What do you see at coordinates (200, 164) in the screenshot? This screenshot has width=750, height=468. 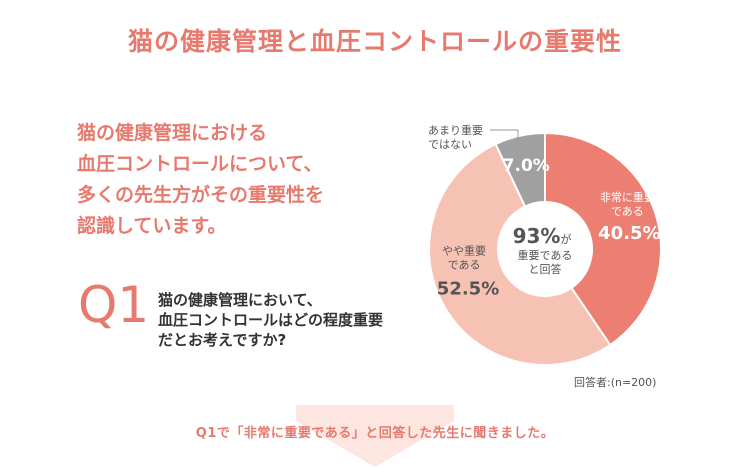 I see `headline-line: 血圧コントロールについて、` at bounding box center [200, 164].